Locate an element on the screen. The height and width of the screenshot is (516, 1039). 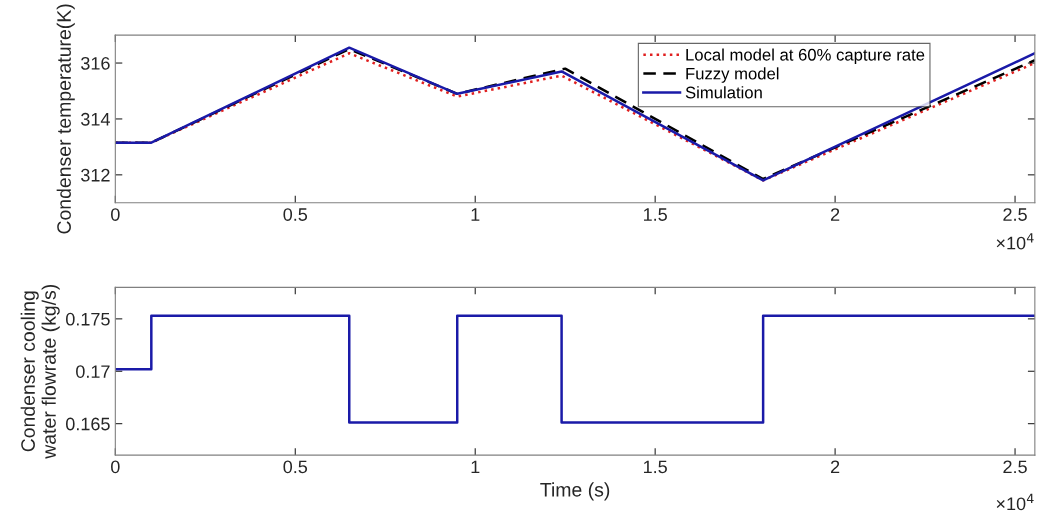
y-axis-title: Condenser cooling water flowrate (kg/s) is located at coordinates (40, 371).